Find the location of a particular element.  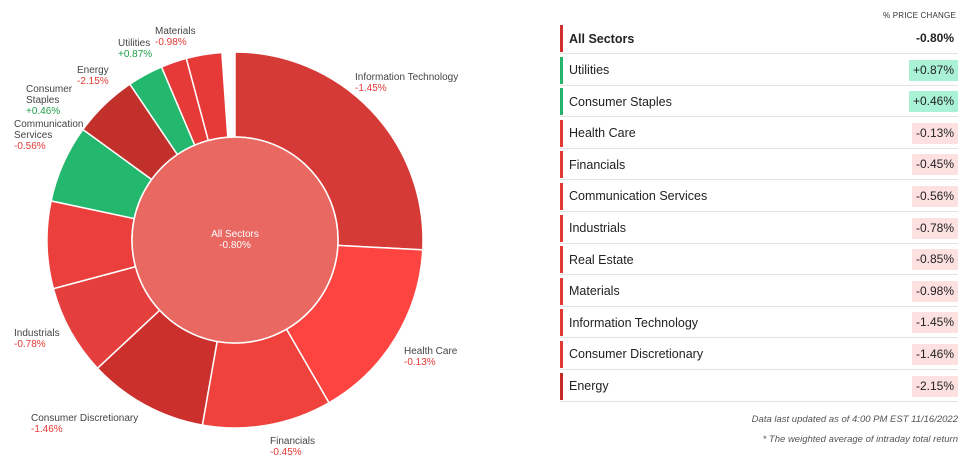

slice-label-financials: Financials -0.45% is located at coordinates (293, 447).